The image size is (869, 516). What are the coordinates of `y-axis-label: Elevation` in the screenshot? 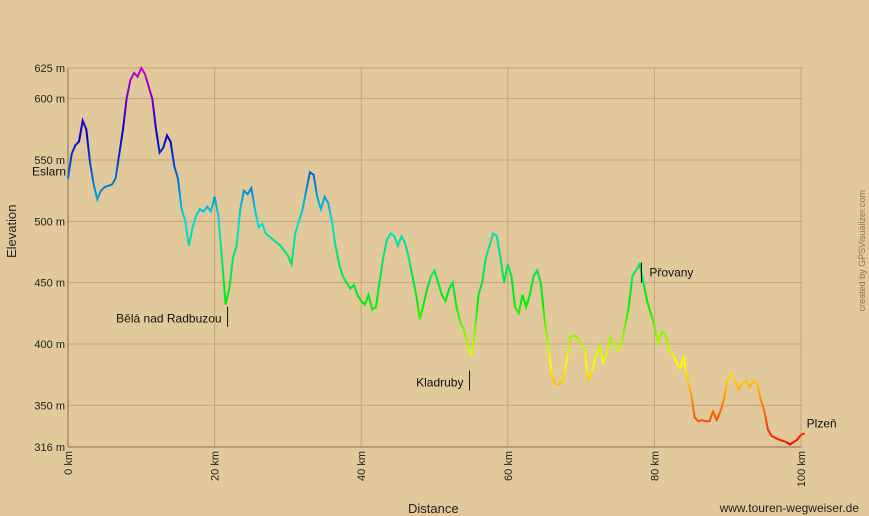 It's located at (11, 231).